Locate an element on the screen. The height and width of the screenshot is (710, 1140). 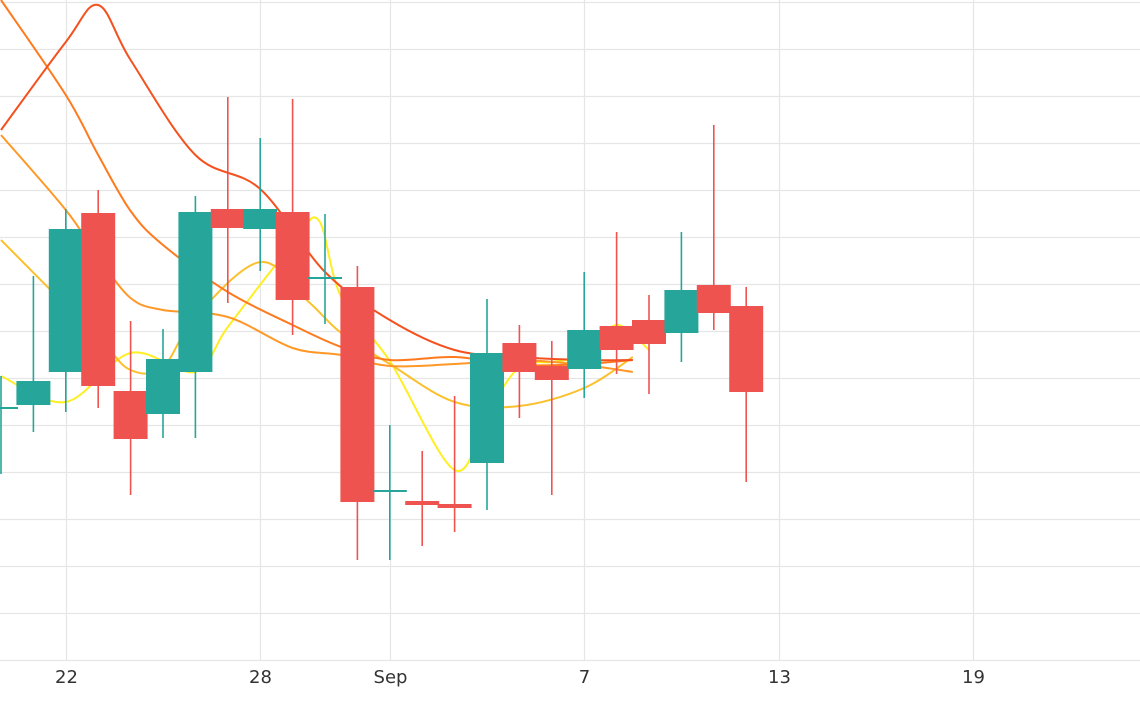
x-tick-label: 7 is located at coordinates (584, 677).